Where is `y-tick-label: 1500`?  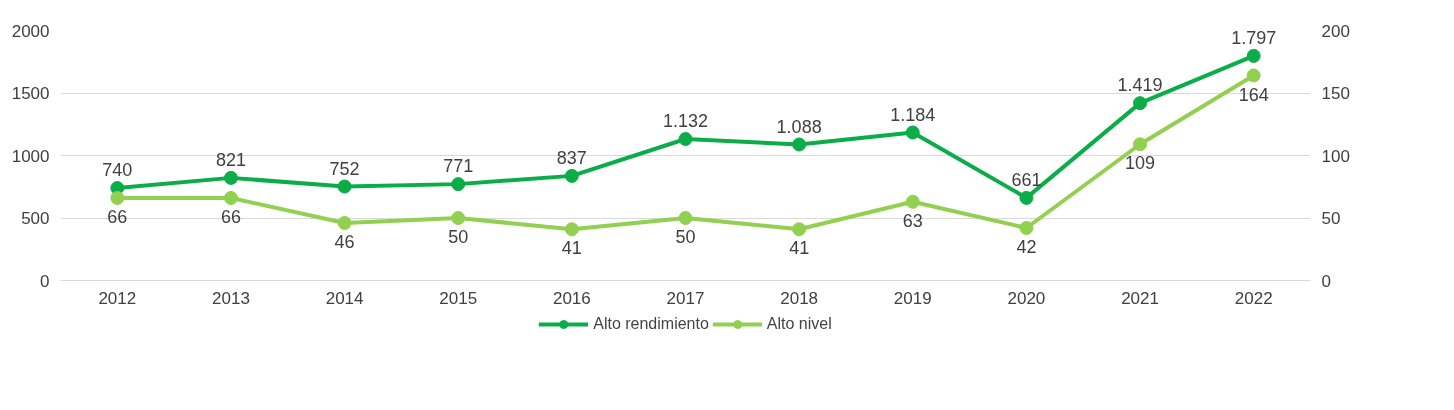
y-tick-label: 1500 is located at coordinates (30, 93).